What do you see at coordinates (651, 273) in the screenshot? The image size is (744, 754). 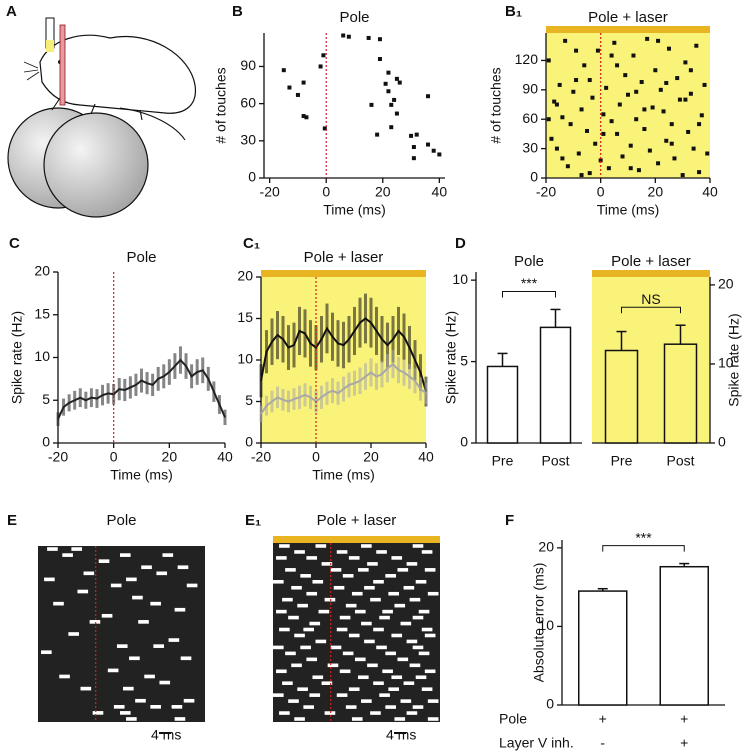 I see `laser-bar` at bounding box center [651, 273].